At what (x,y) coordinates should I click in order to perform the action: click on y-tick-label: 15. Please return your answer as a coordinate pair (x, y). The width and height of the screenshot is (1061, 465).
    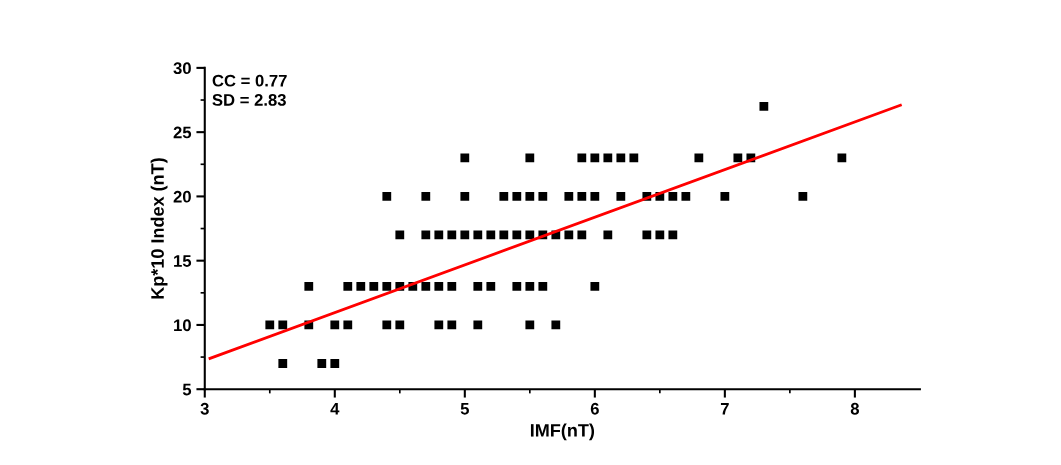
    Looking at the image, I should click on (183, 261).